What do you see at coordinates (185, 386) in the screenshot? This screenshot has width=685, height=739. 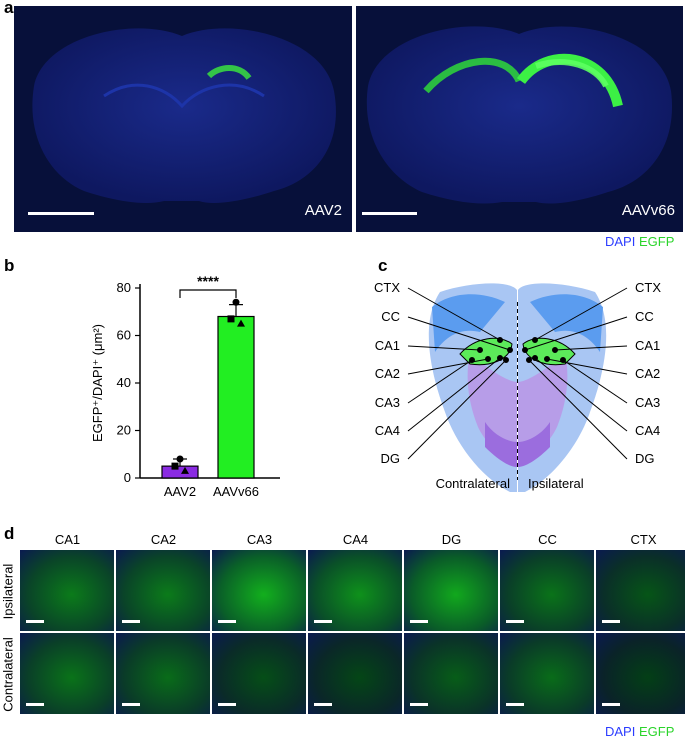 I see `bar-chart: 0 20 40 60 80 EGFP⁺/DAPI⁺ (μm²) AAV2 AAVv66 ****` at bounding box center [185, 386].